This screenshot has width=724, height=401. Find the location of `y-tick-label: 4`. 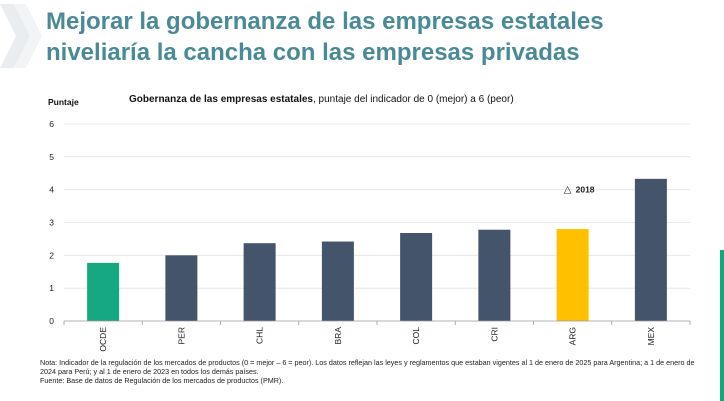

y-tick-label: 4 is located at coordinates (51, 190).